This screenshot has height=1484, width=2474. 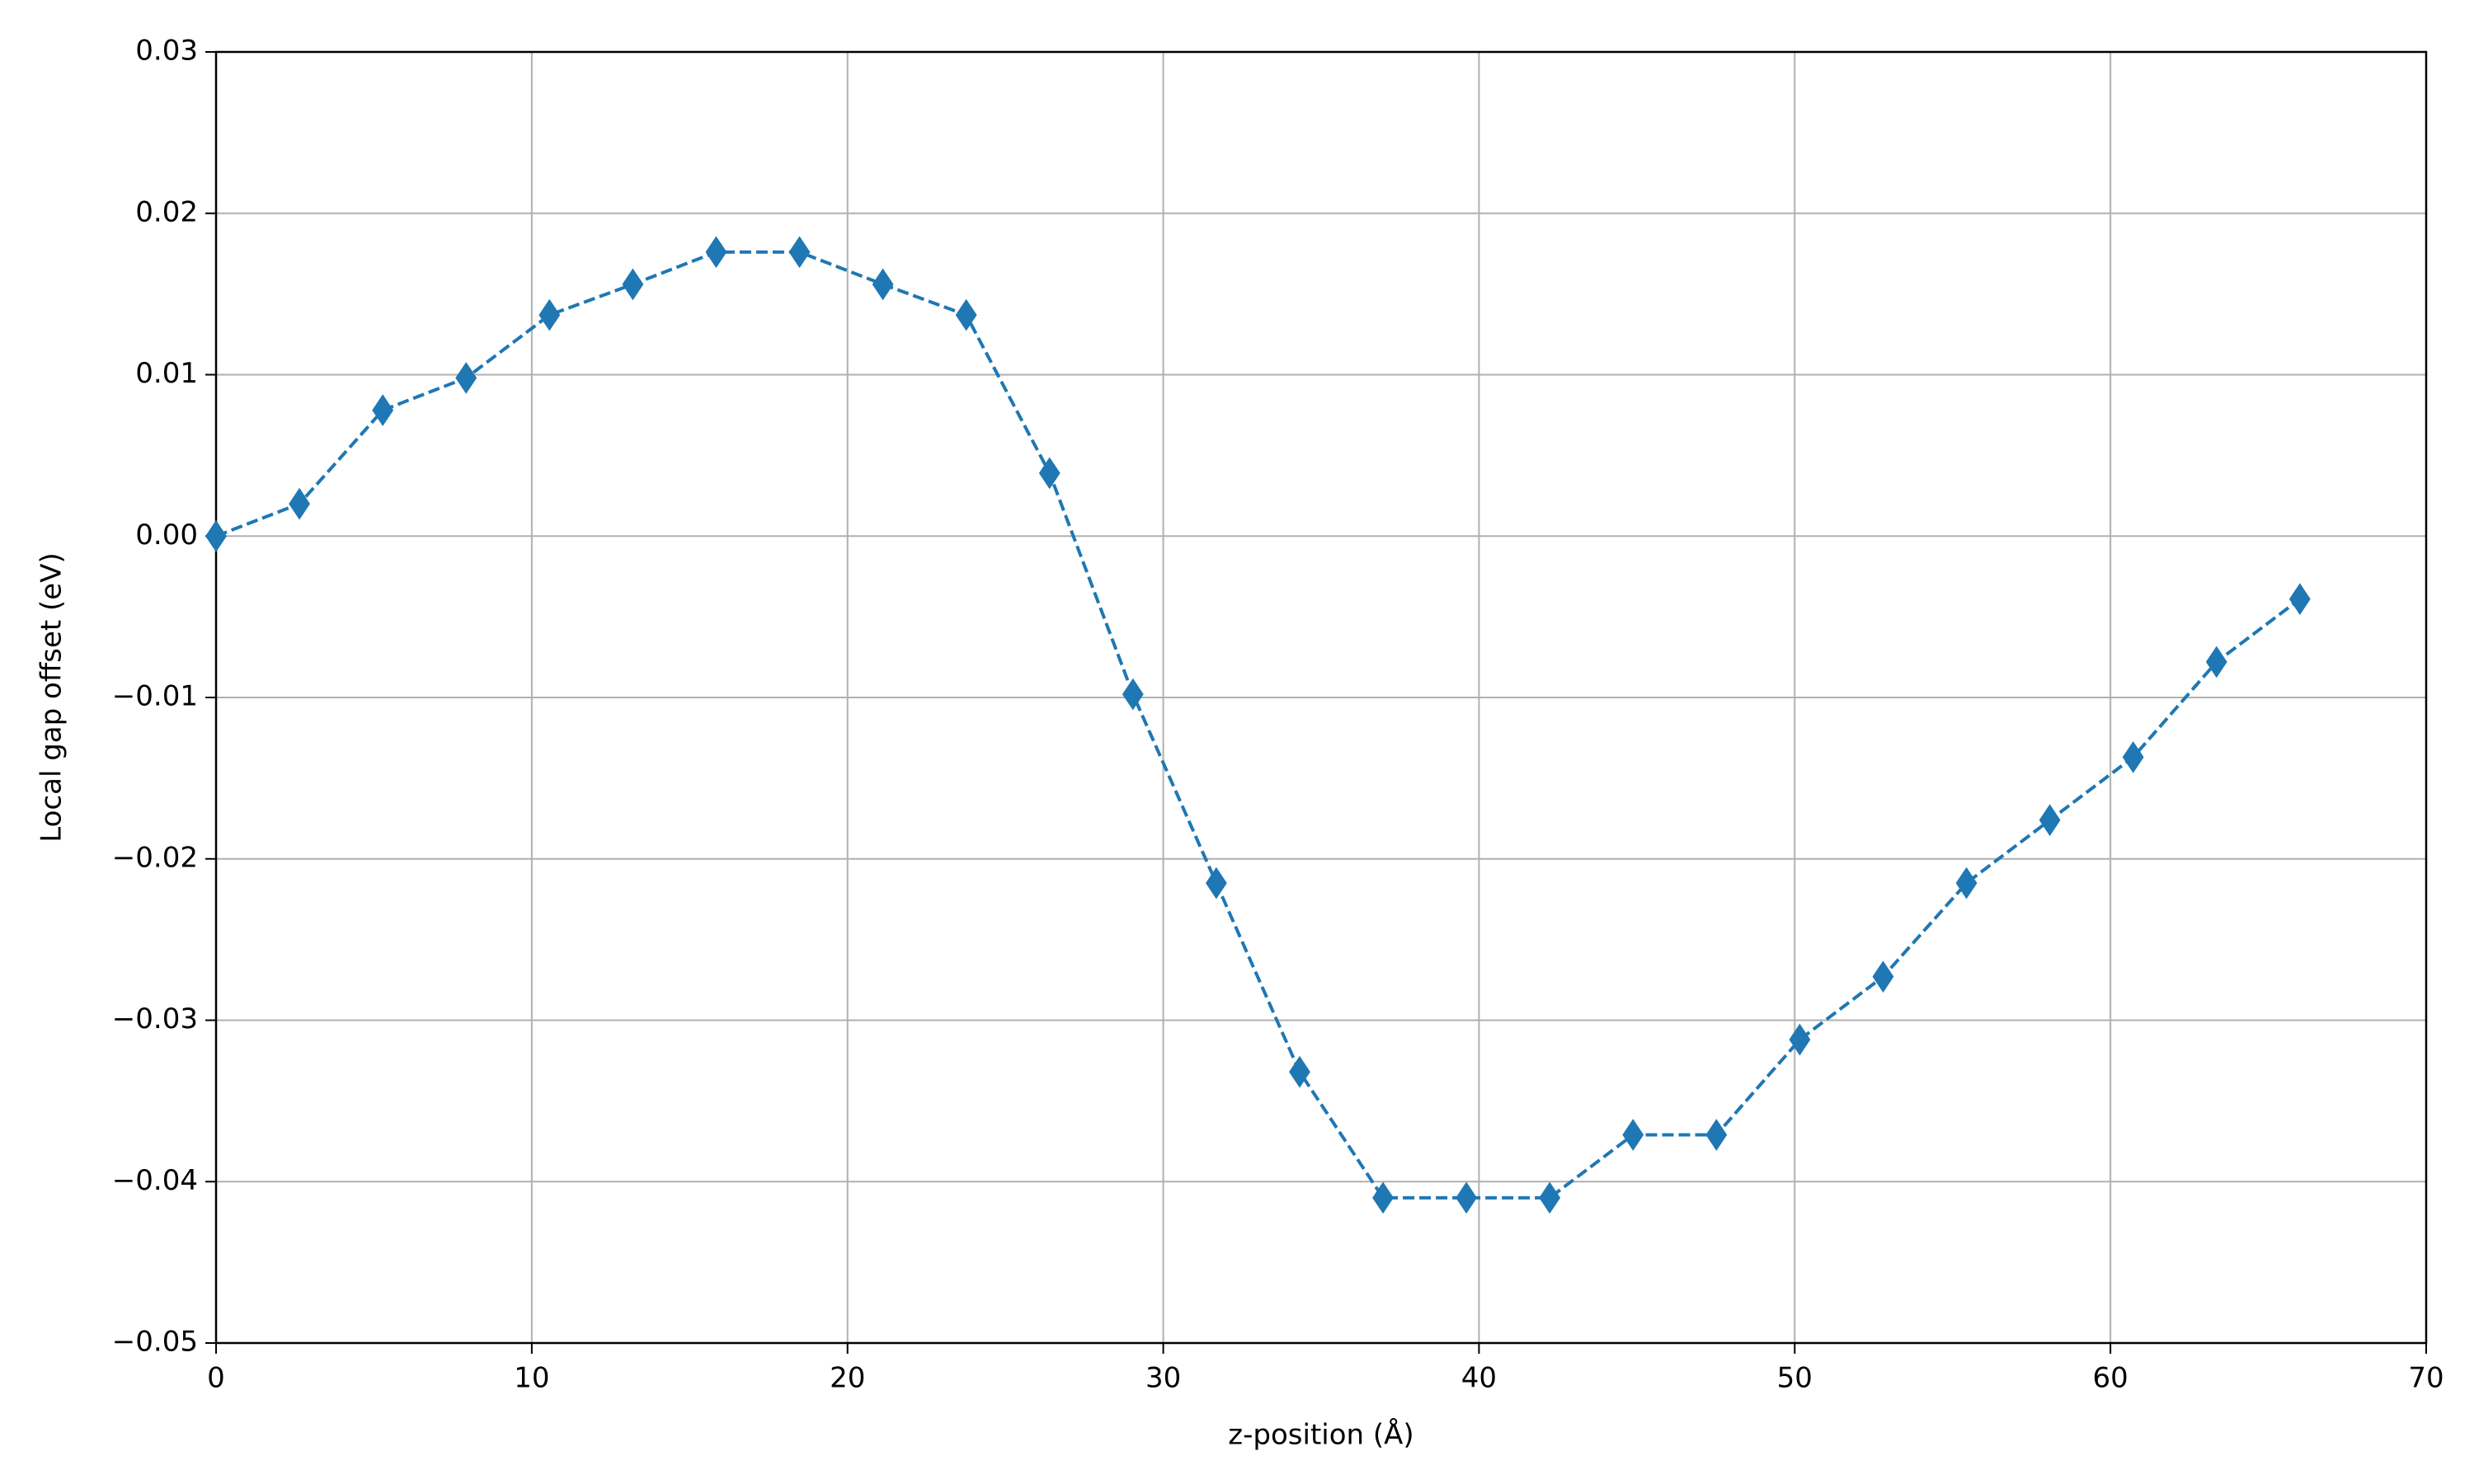 I want to click on x-tick-label: 30, so click(x=1163, y=1378).